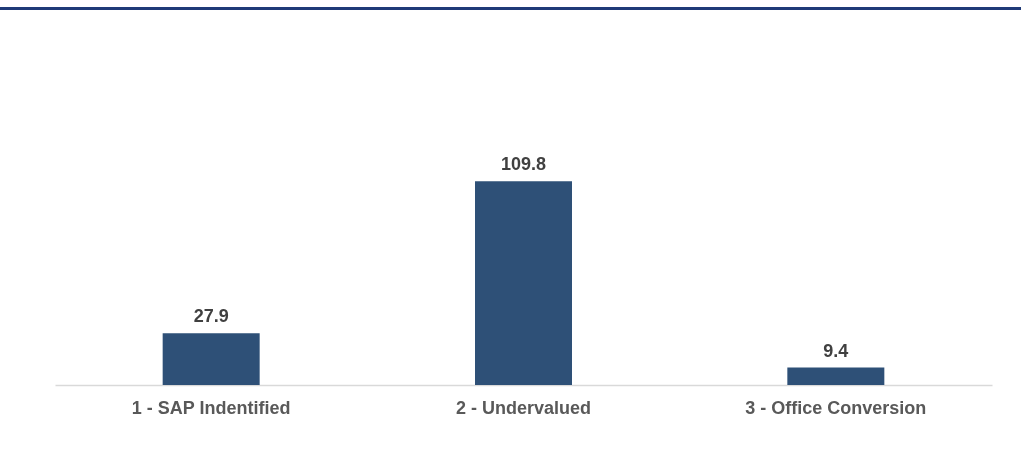  What do you see at coordinates (523, 407) in the screenshot?
I see `x-tick-label: 2 - Undervalued` at bounding box center [523, 407].